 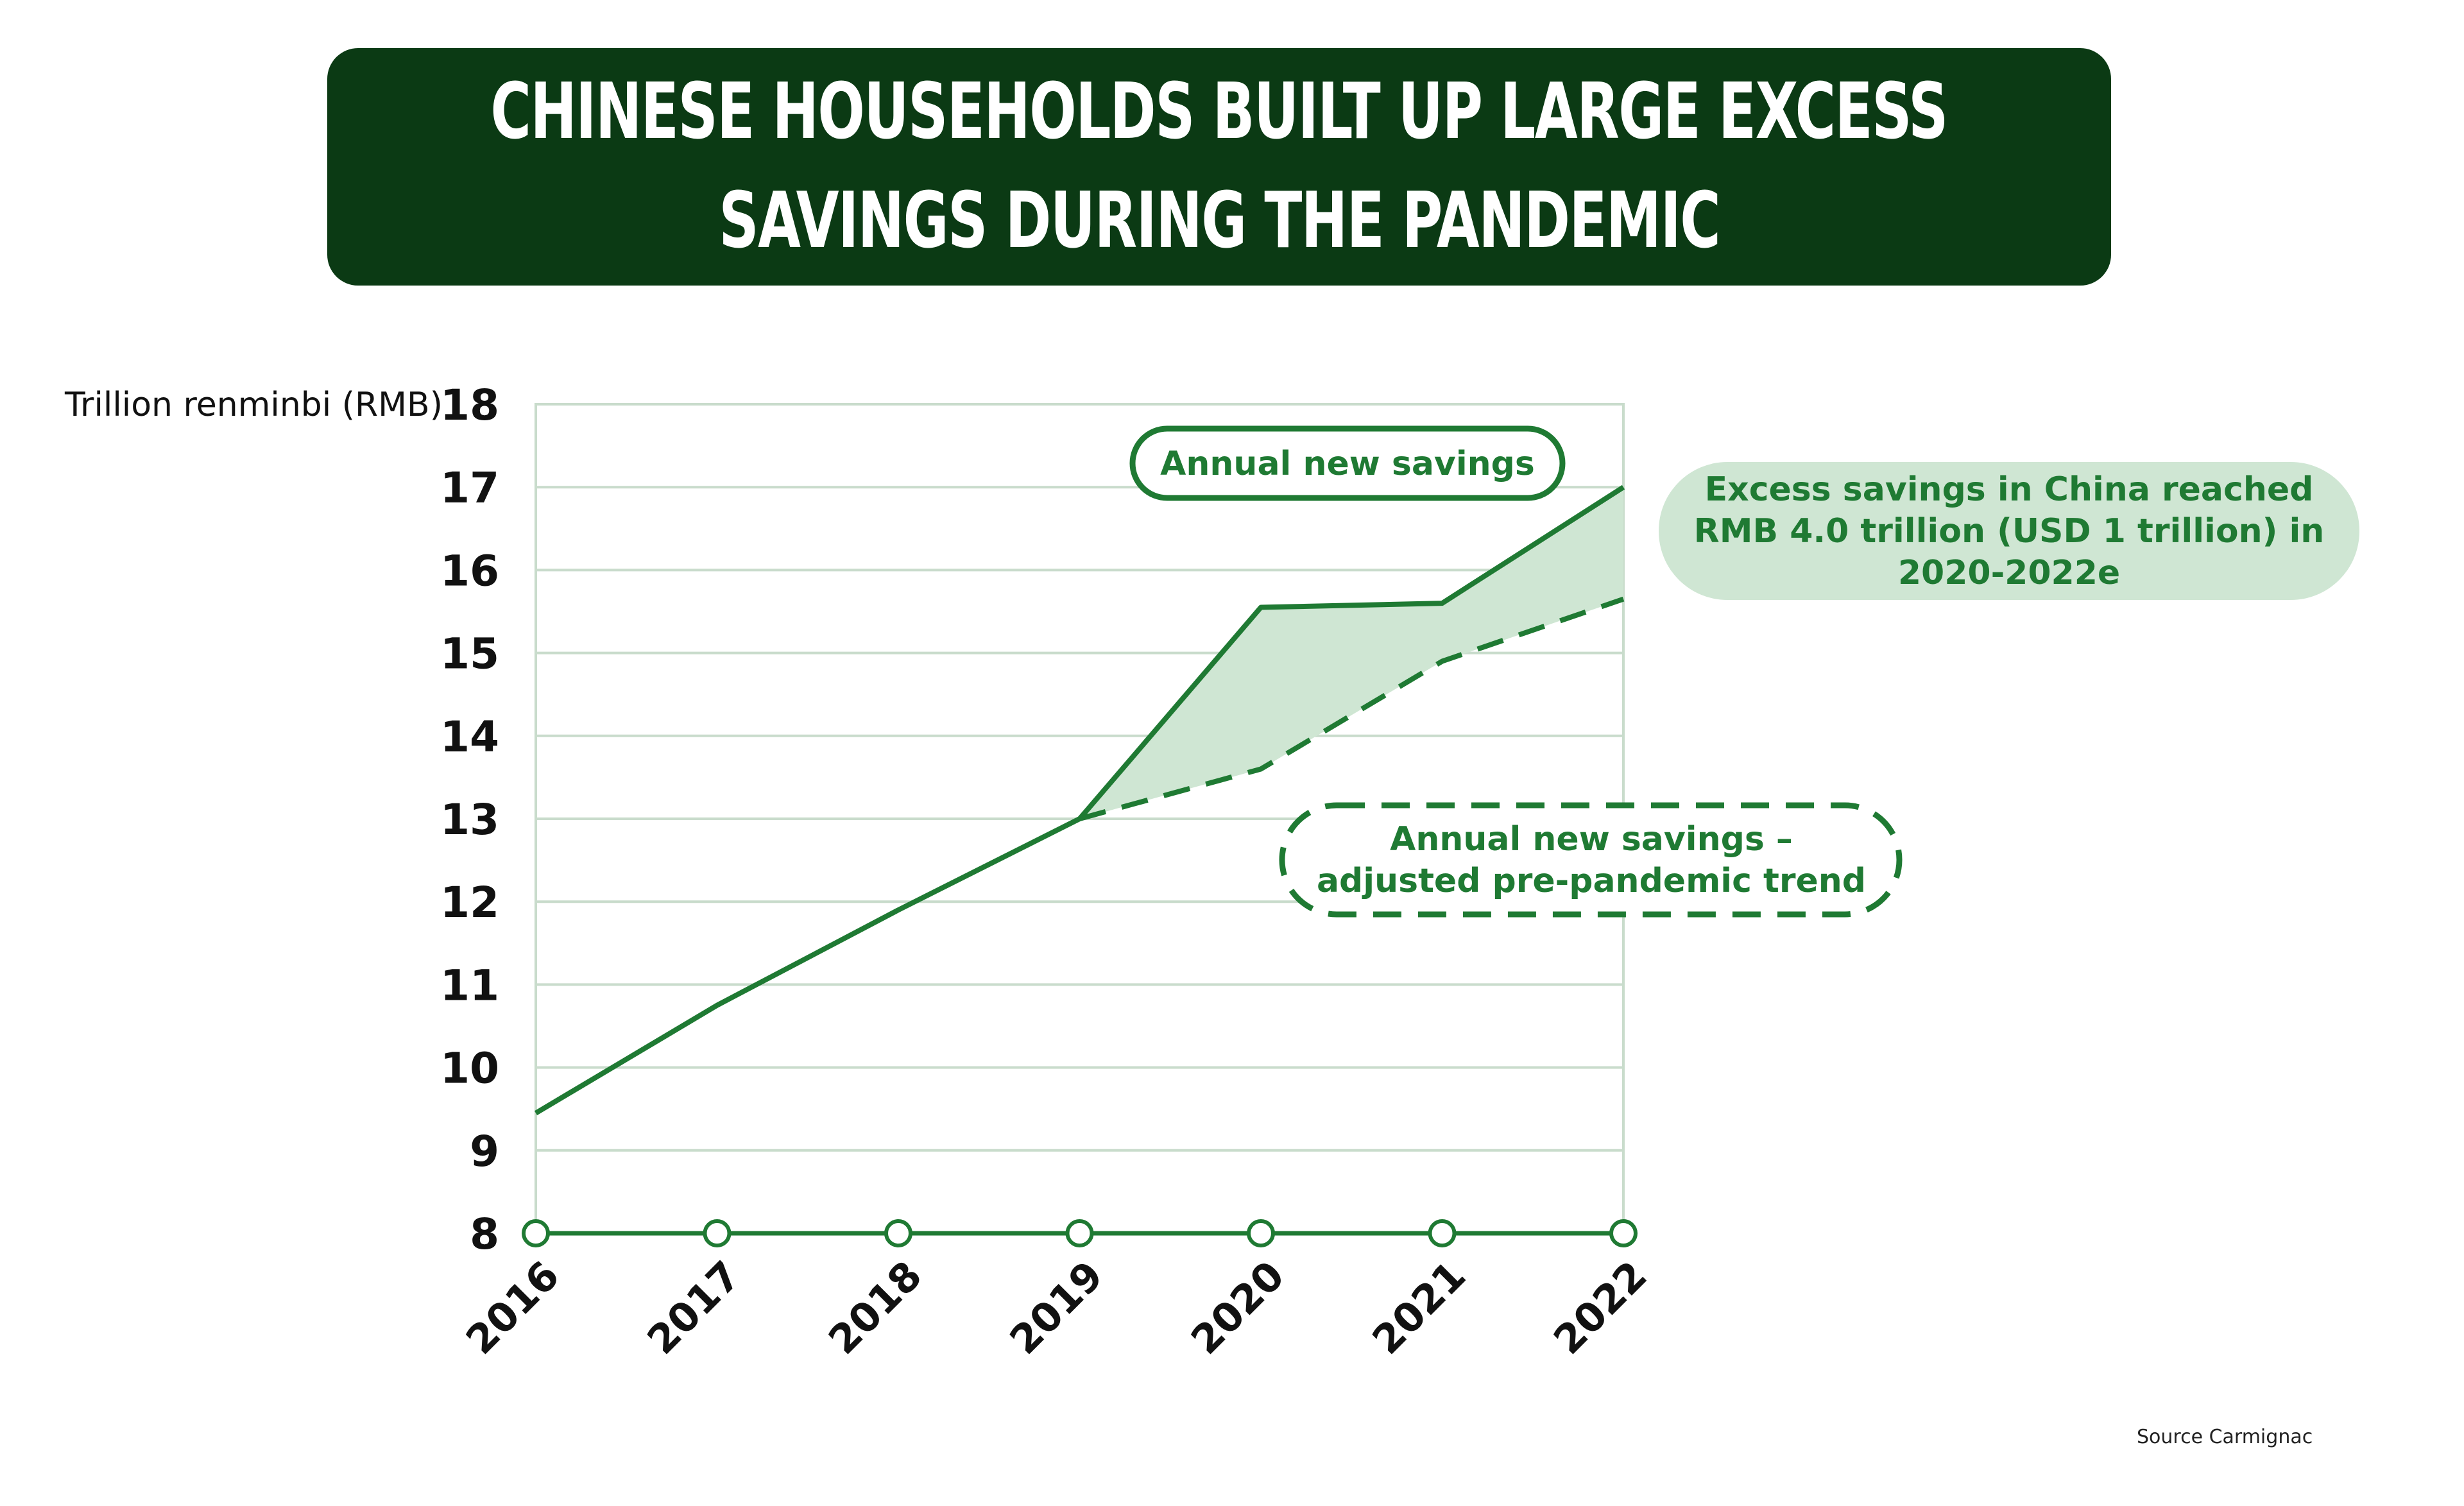 I want to click on excess-callout-bubble, so click(x=2009, y=531).